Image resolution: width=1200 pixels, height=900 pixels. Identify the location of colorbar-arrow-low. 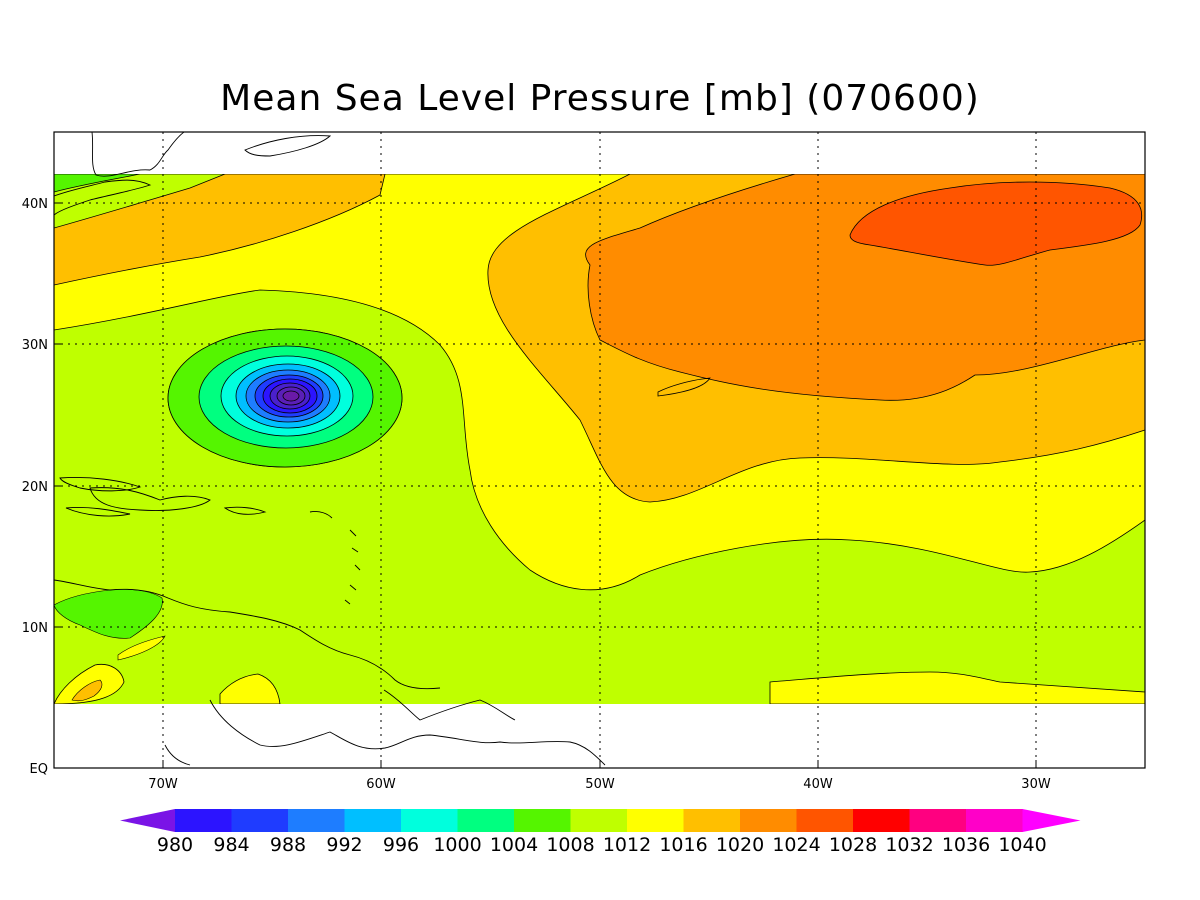
(147, 820).